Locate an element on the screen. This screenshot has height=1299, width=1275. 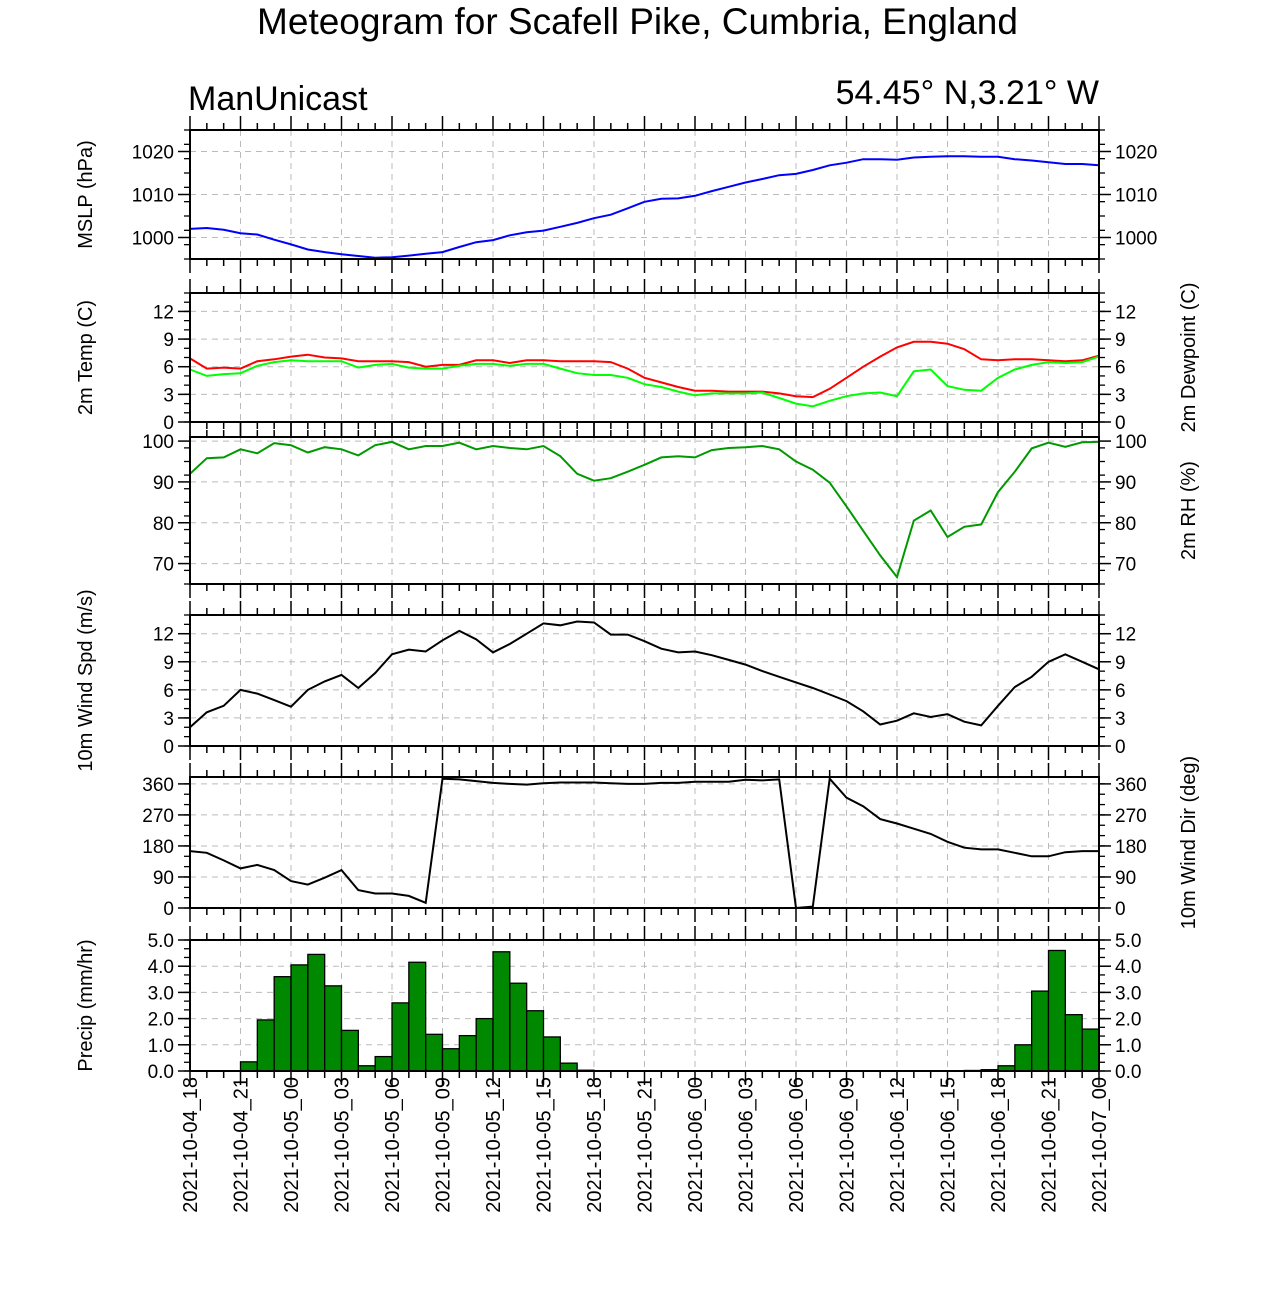
y-tick-label-right: 6 is located at coordinates (1120, 368).